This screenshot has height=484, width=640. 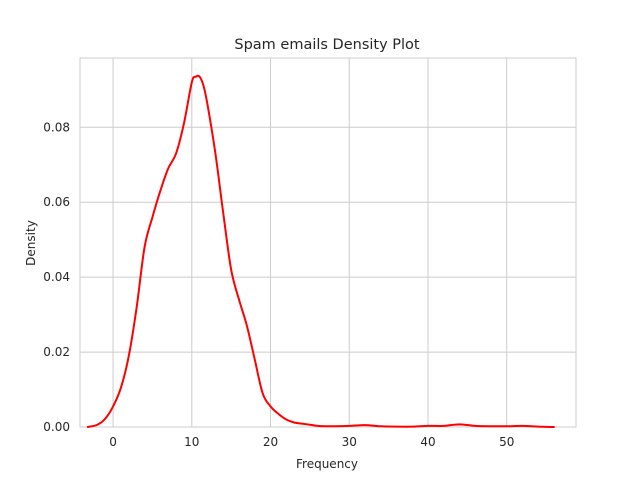 I want to click on x-axis-label: Frequency, so click(x=327, y=464).